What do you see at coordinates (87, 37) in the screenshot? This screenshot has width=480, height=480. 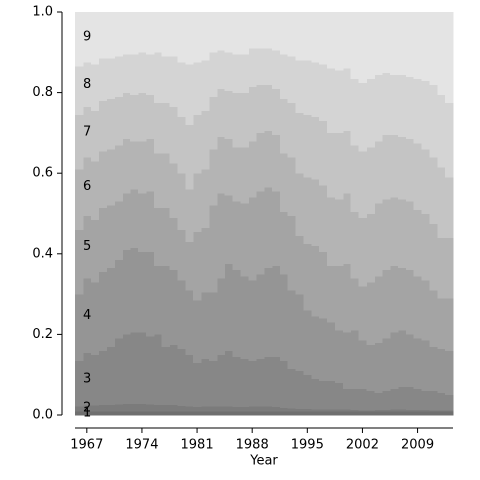 I see `series-label: 9` at bounding box center [87, 37].